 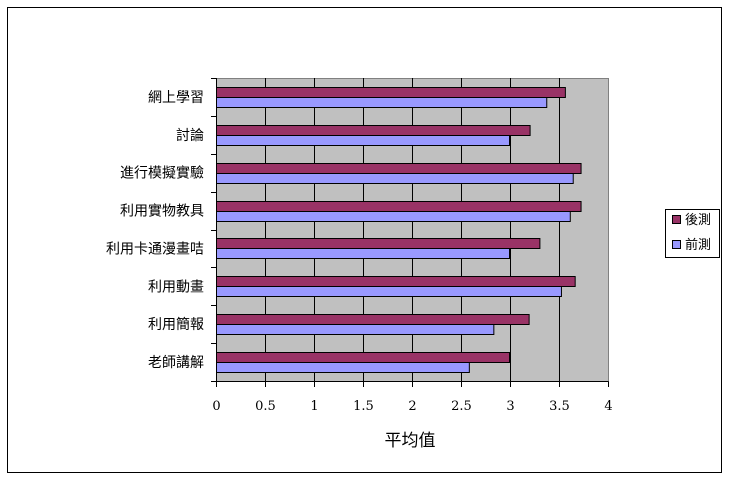 What do you see at coordinates (314, 406) in the screenshot?
I see `x-tick-label: 1` at bounding box center [314, 406].